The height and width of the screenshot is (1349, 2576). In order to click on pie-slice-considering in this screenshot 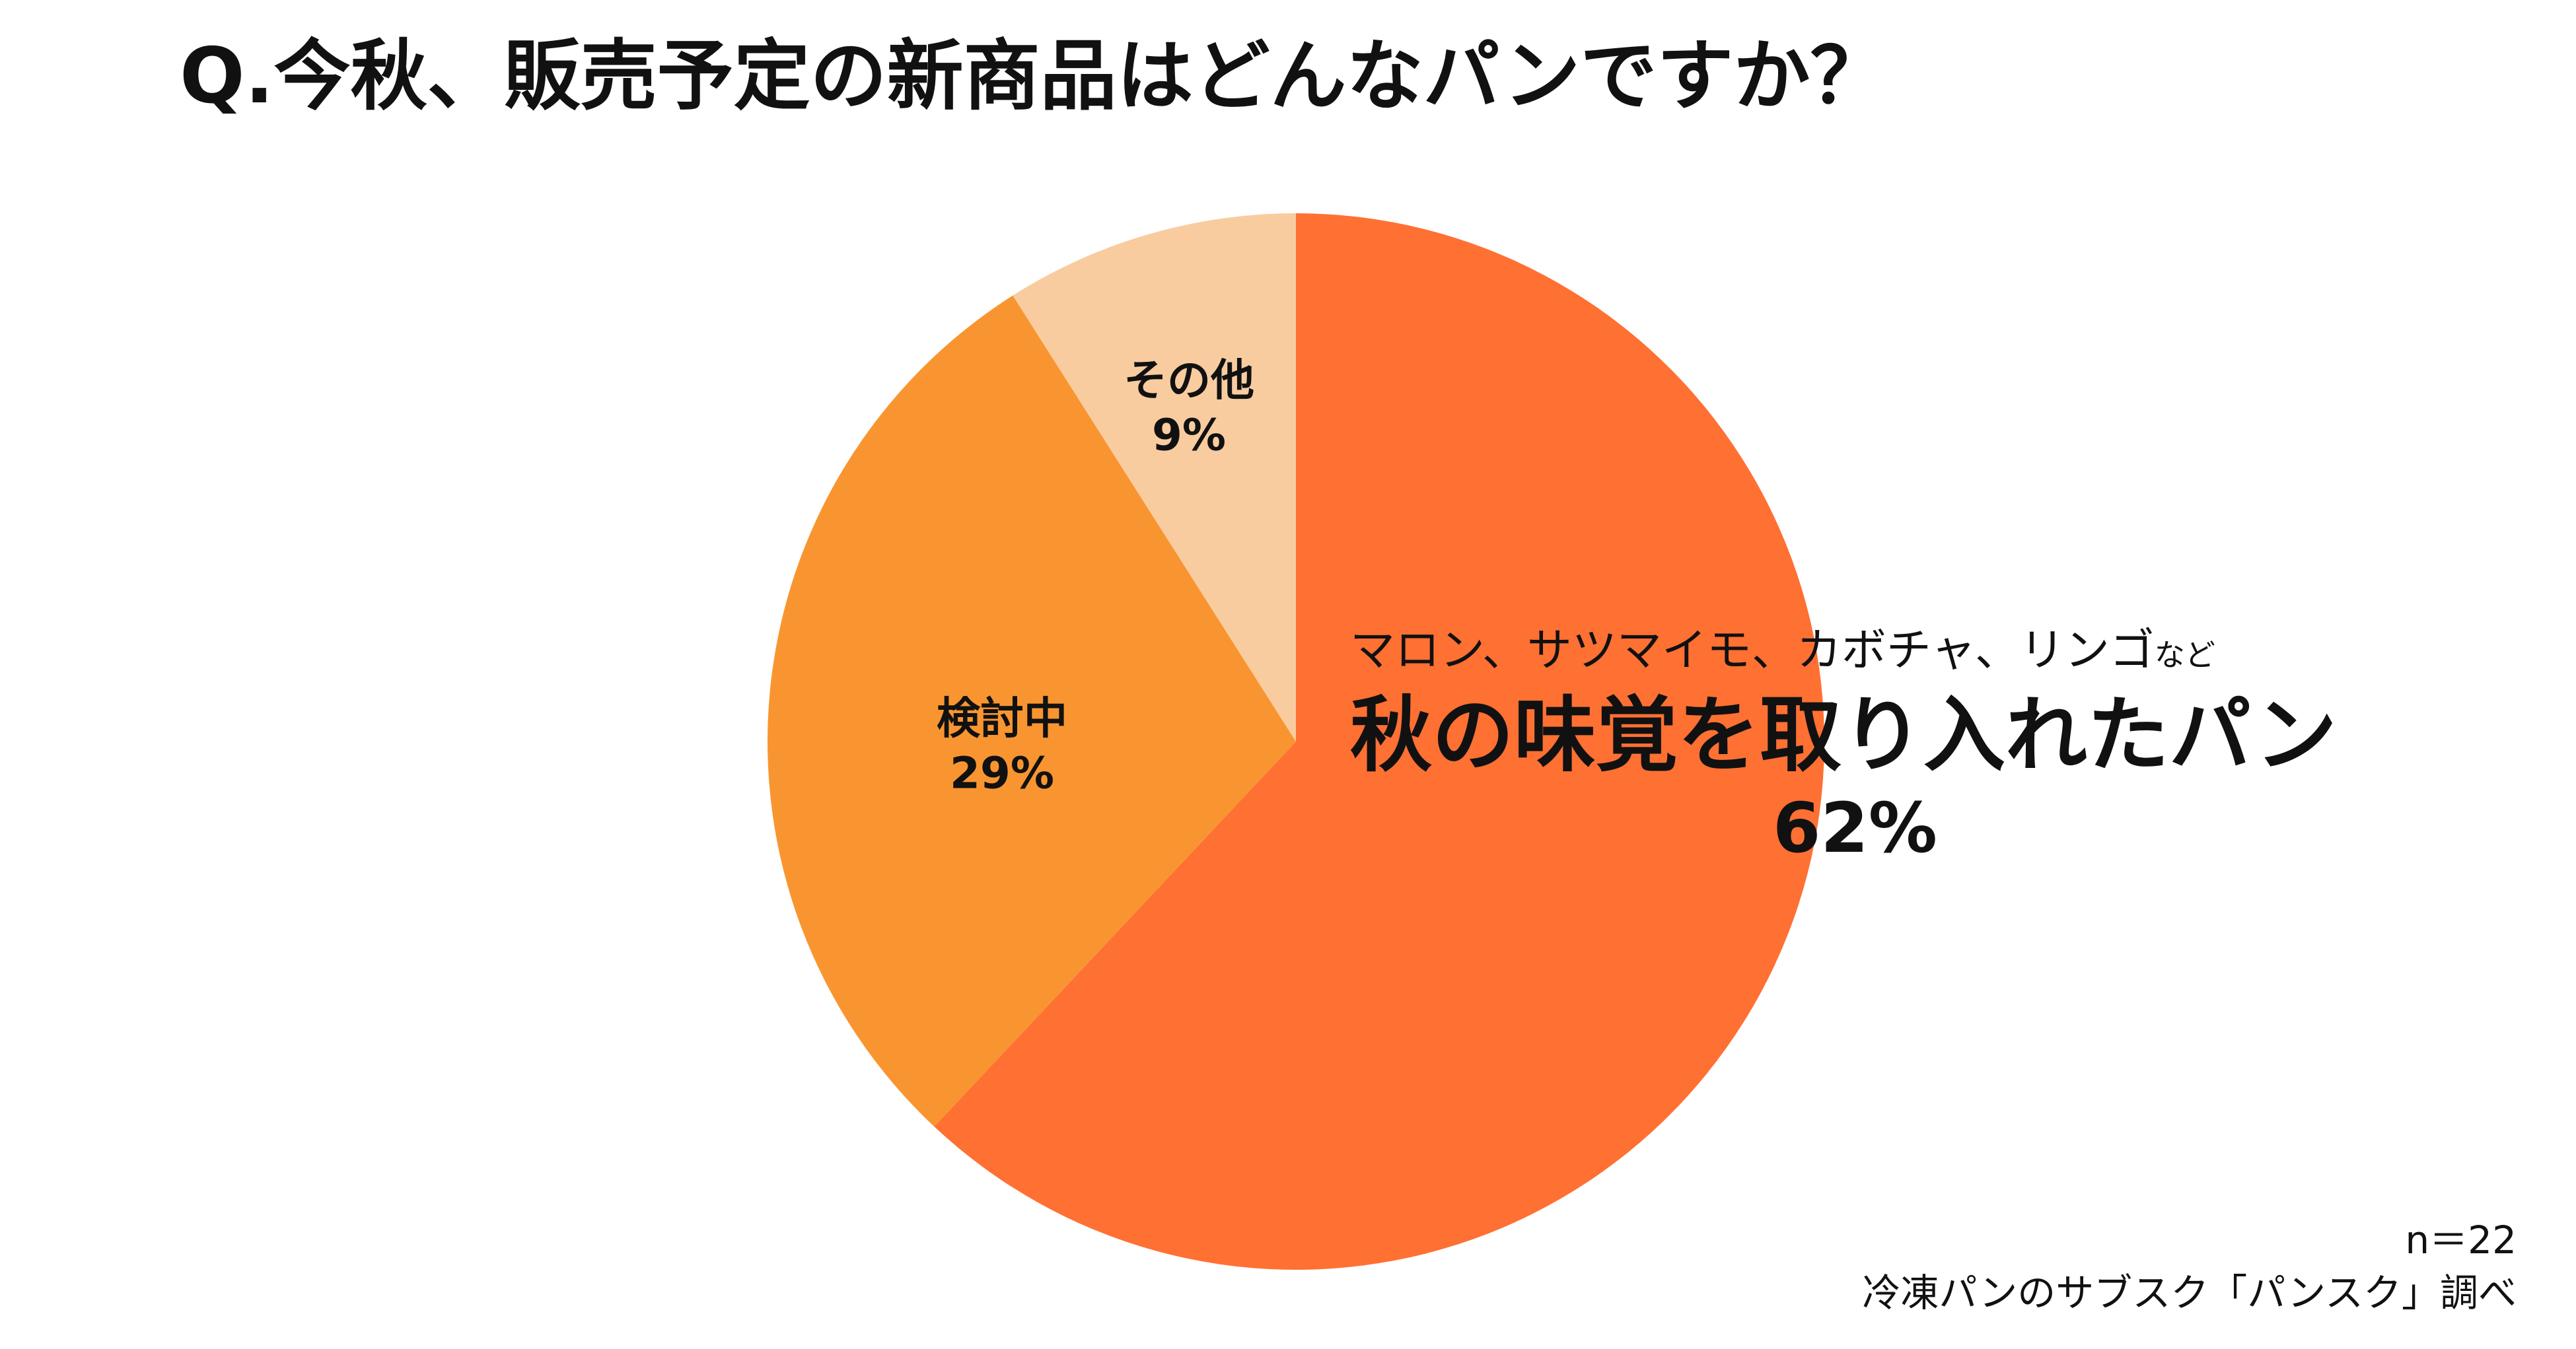, I will do `click(1032, 711)`.